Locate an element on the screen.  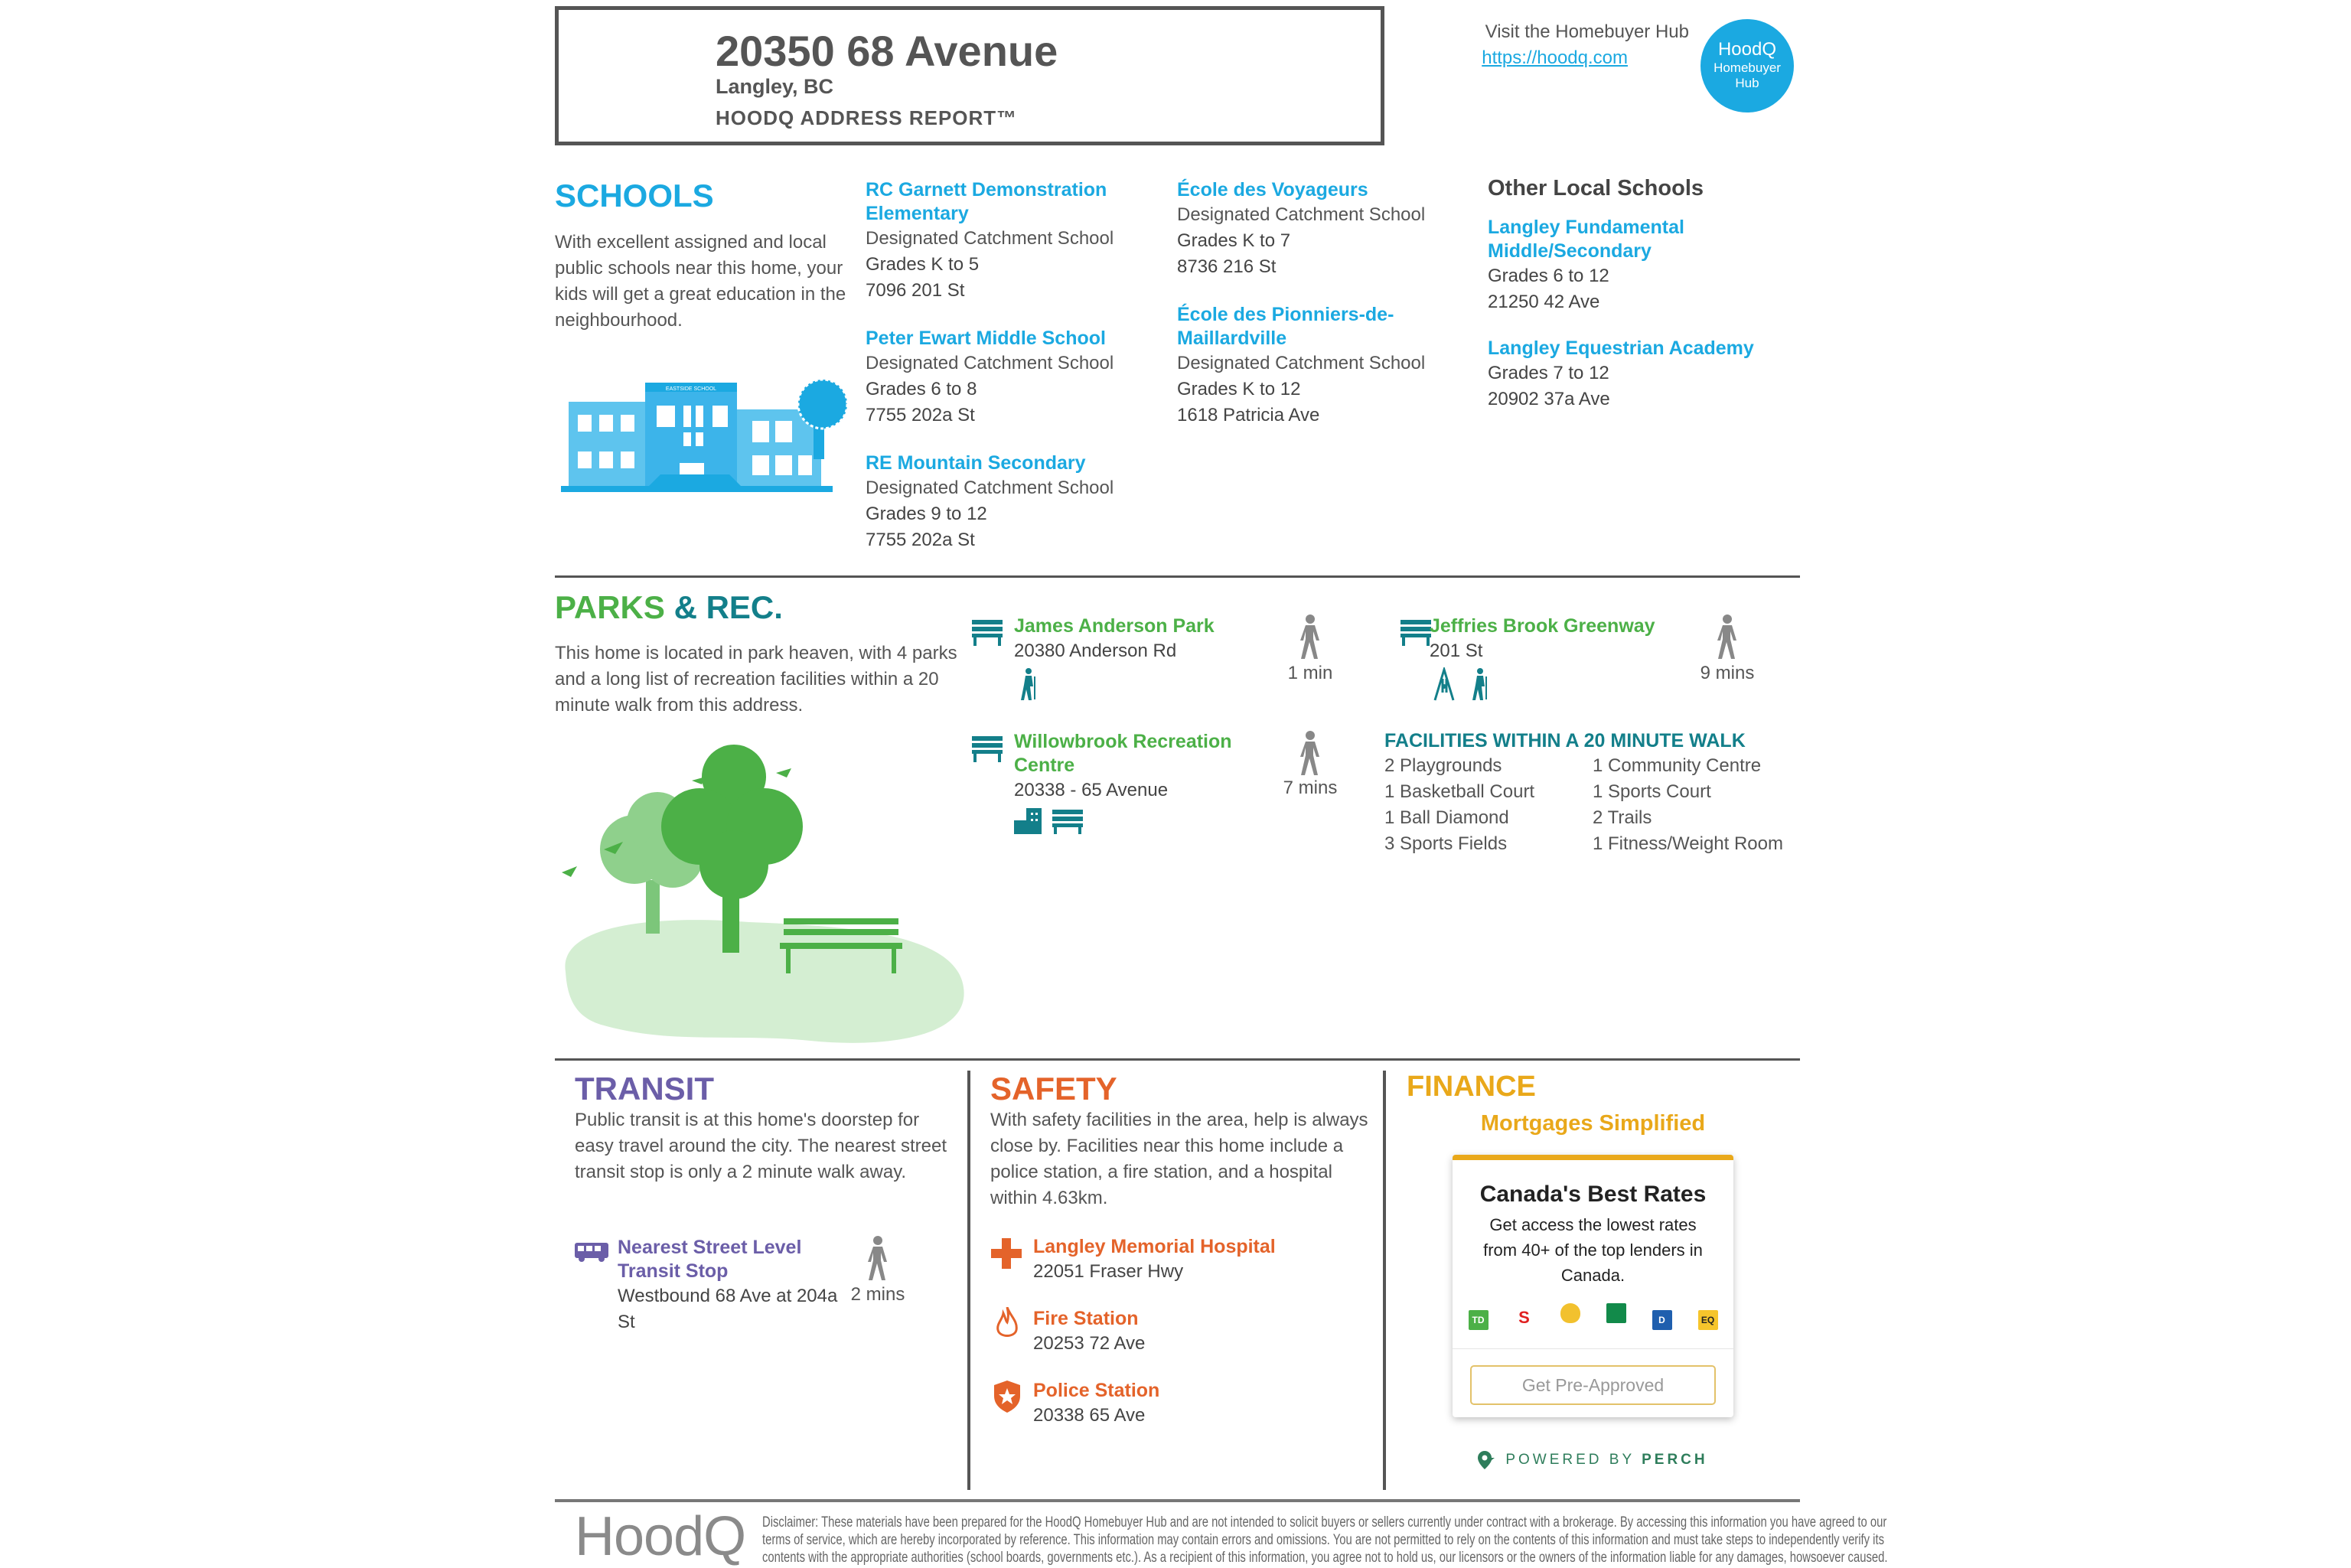
finance-subtitle: Mortgages Simplified is located at coordinates (1593, 1123).